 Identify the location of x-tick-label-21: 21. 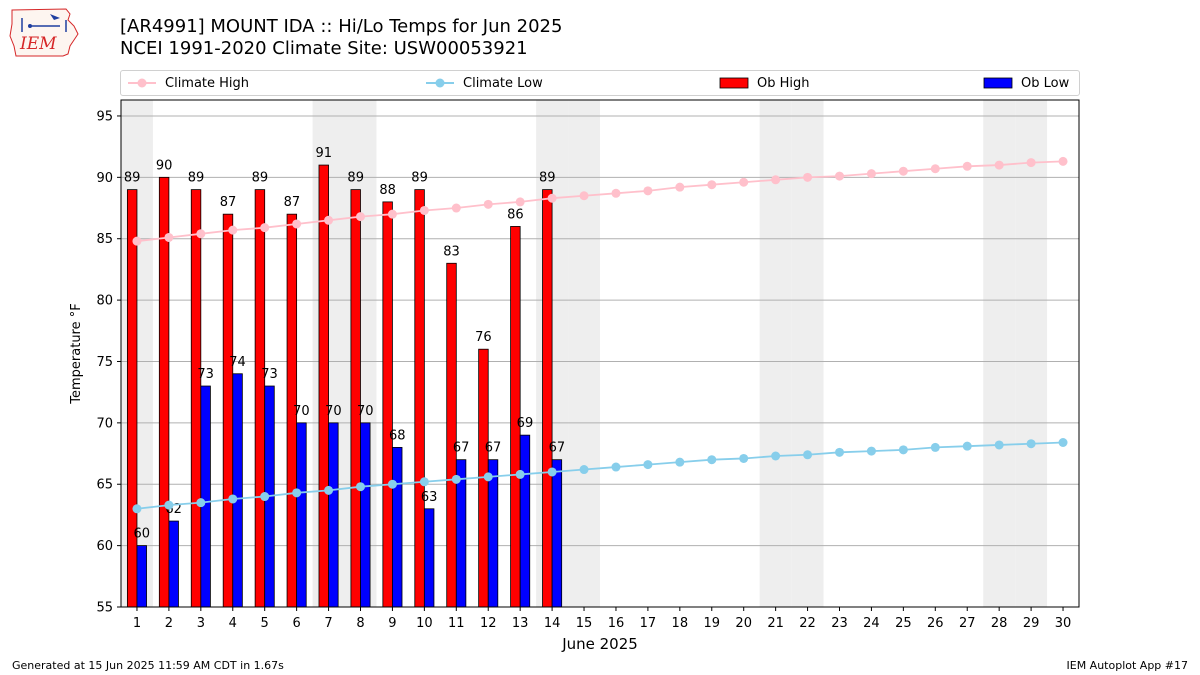
(775, 623).